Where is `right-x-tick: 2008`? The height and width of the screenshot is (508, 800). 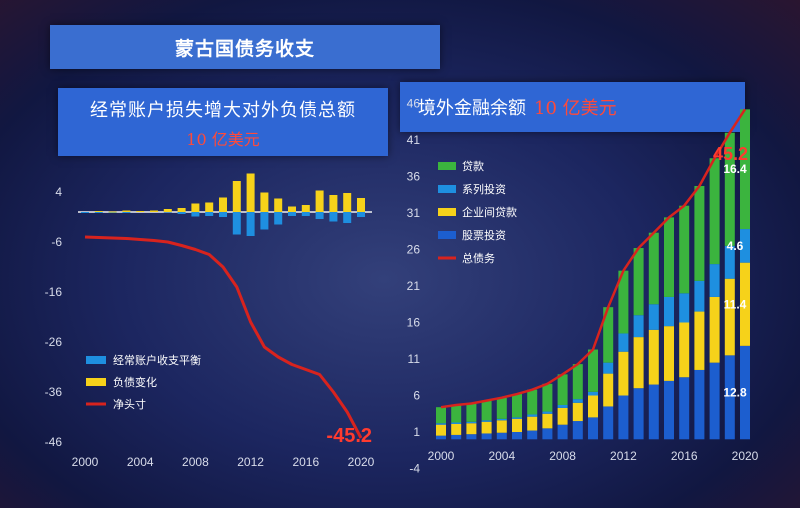 right-x-tick: 2008 is located at coordinates (562, 456).